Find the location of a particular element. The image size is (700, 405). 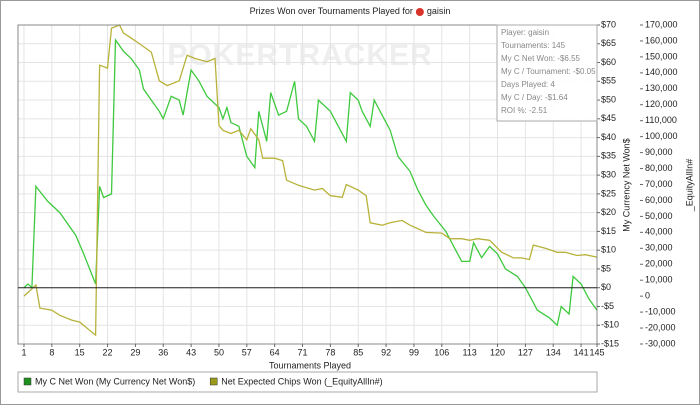

x-tick-label: 134 is located at coordinates (553, 352).